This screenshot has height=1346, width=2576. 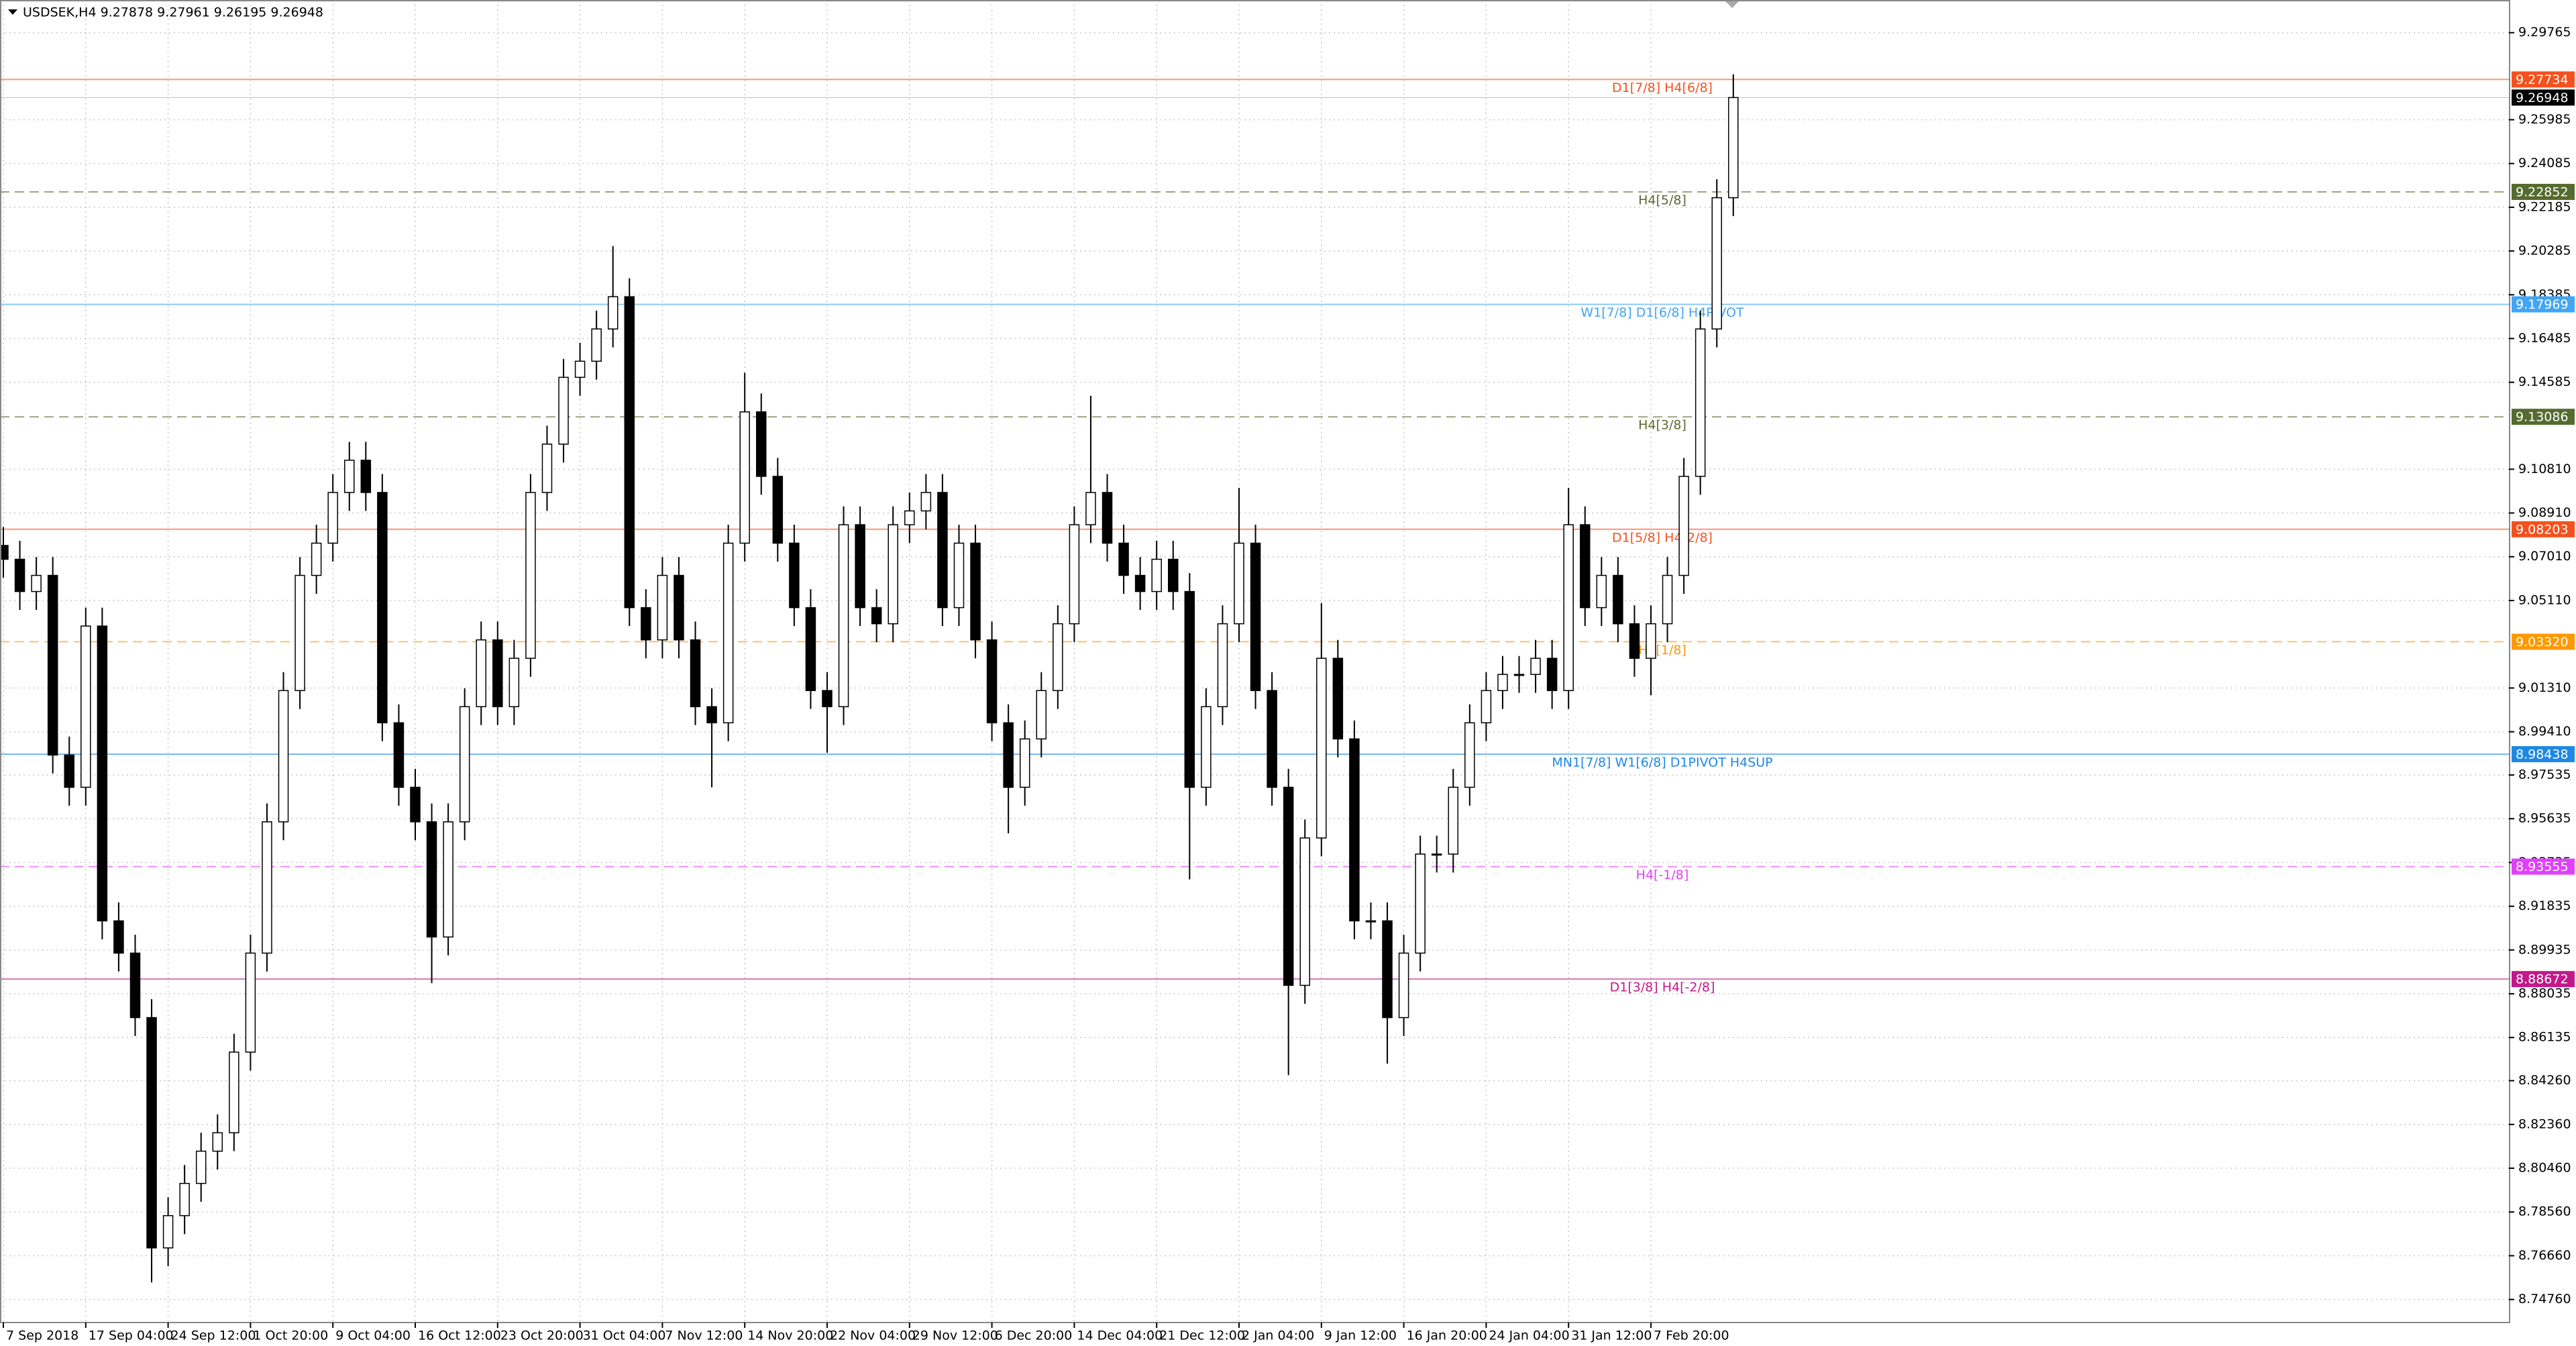 I want to click on price-tag-label: 8.93555, so click(x=2542, y=867).